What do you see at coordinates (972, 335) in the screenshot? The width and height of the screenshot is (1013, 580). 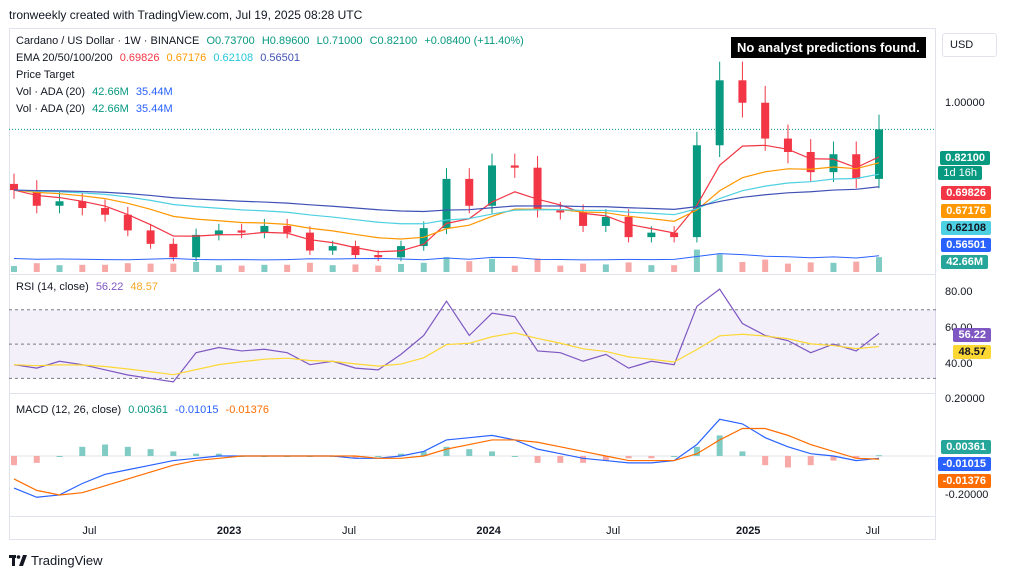 I see `rsi-tag: 56.22` at bounding box center [972, 335].